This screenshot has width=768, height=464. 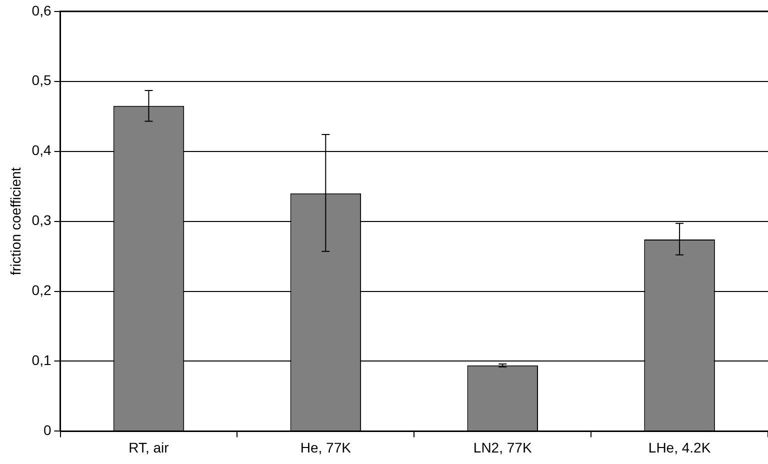 What do you see at coordinates (326, 447) in the screenshot?
I see `x-tick-label: He, 77K` at bounding box center [326, 447].